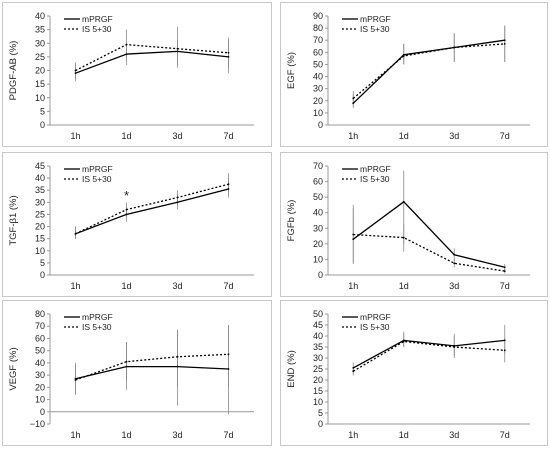 The height and width of the screenshot is (450, 550). I want to click on y-axis-label: FGFb (%), so click(291, 221).